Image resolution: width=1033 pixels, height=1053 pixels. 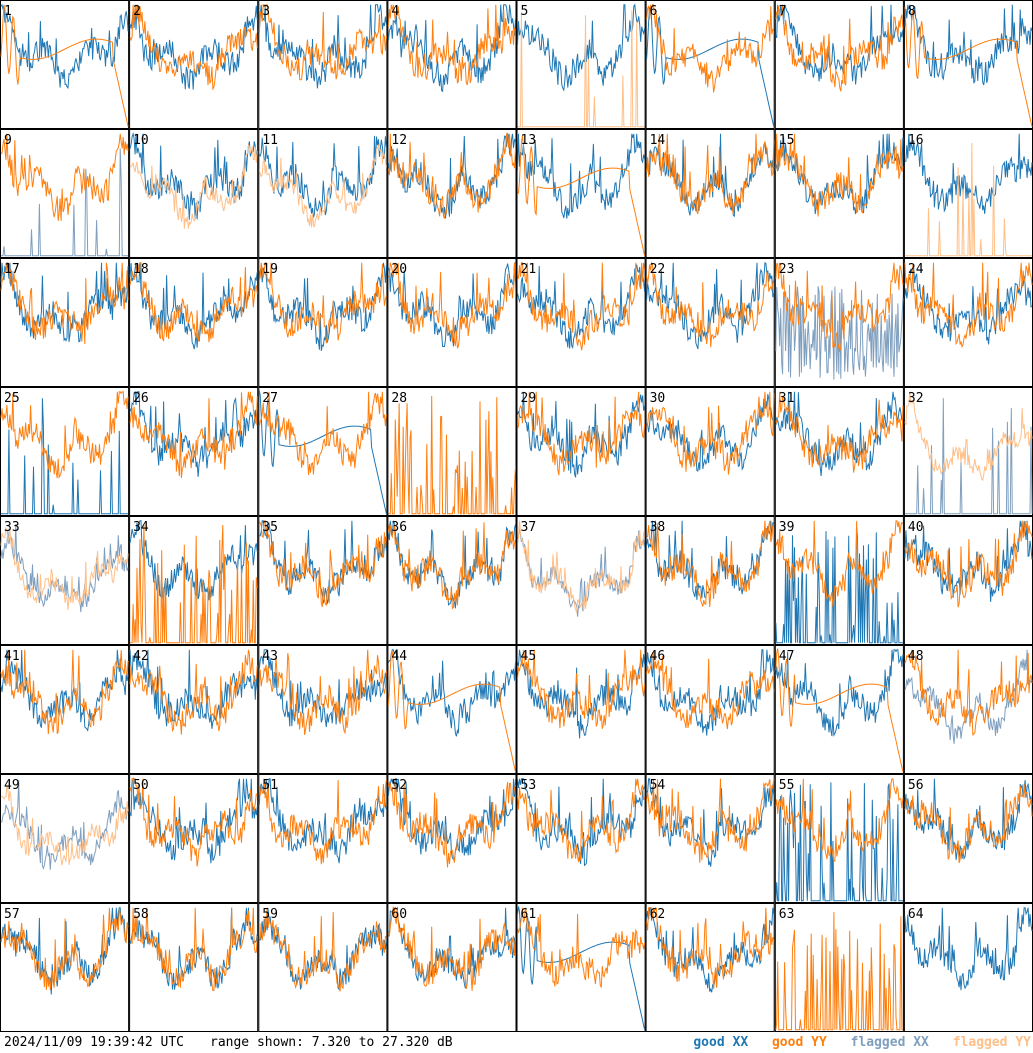 I want to click on panel-number: 39, so click(x=787, y=527).